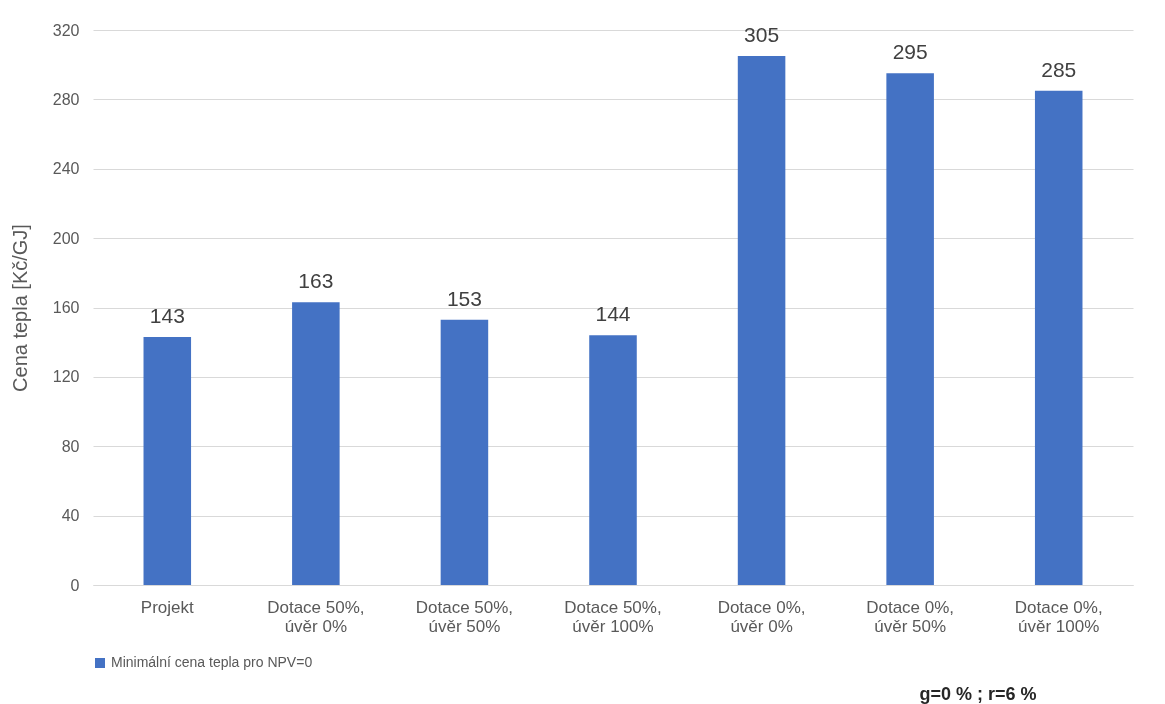  Describe the element at coordinates (1059, 69) in the screenshot. I see `data-label: 285` at that location.